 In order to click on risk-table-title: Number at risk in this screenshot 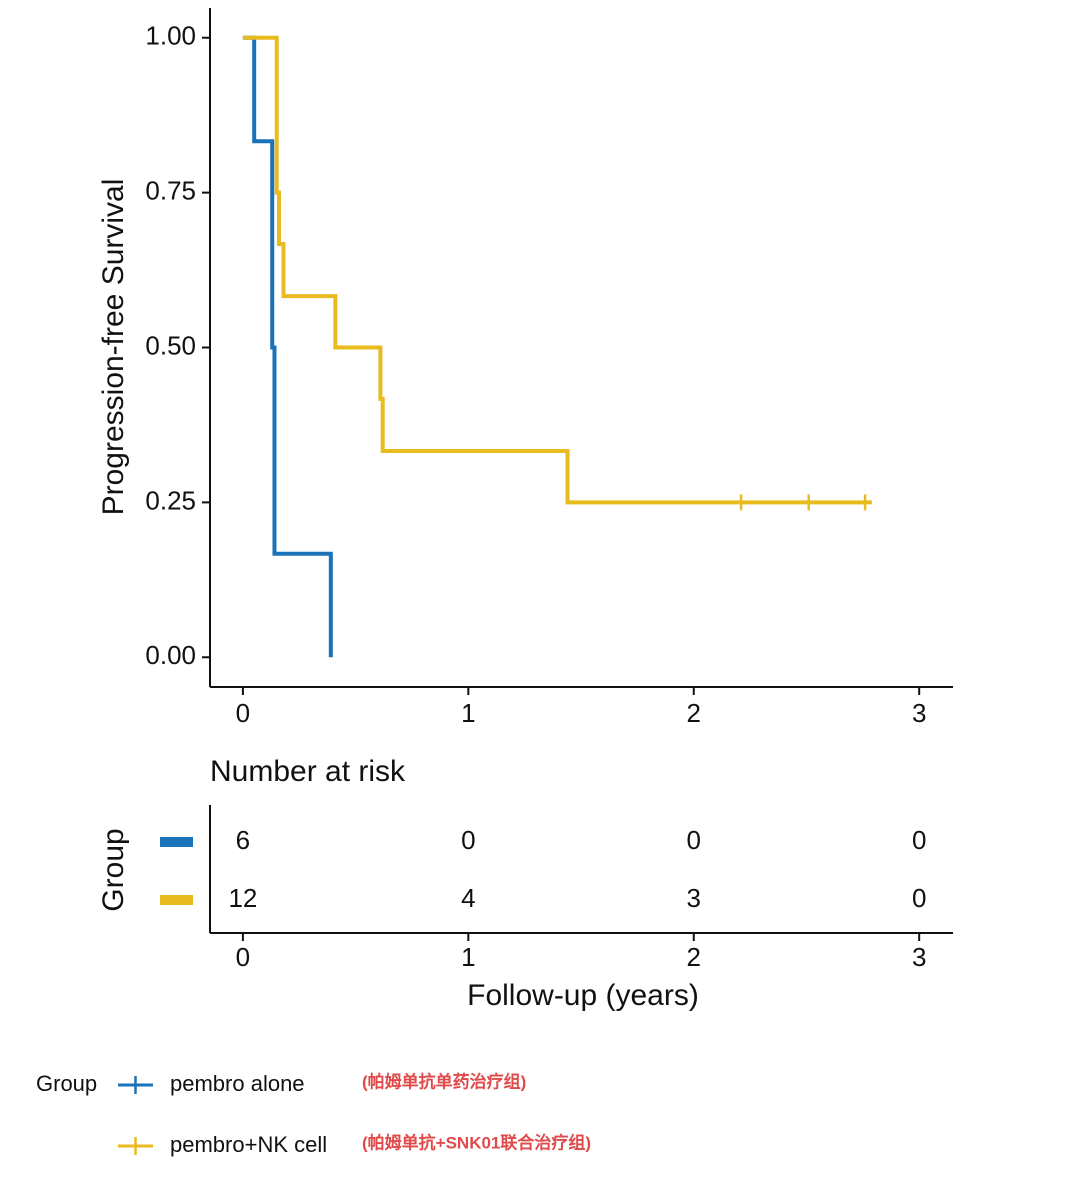, I will do `click(308, 771)`.